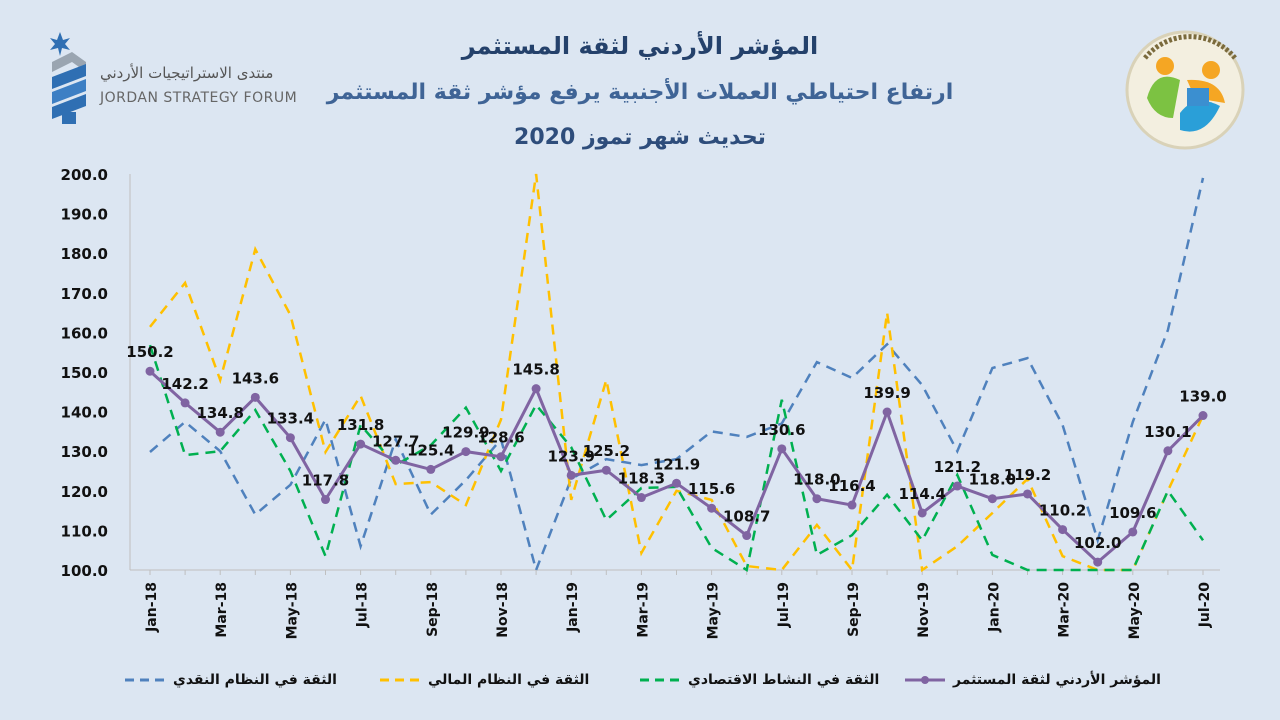  I want to click on data-label: 110.2, so click(1062, 511).